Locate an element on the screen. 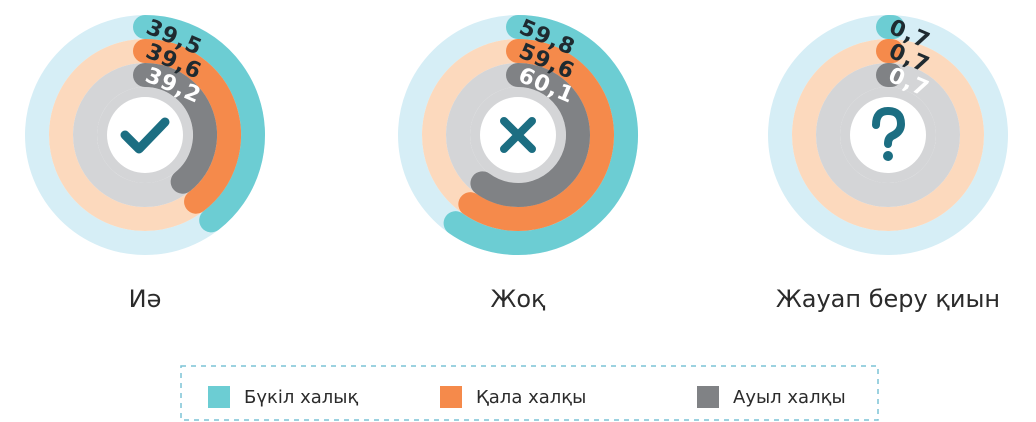 The image size is (1036, 422). icon-question-dot is located at coordinates (888, 156).